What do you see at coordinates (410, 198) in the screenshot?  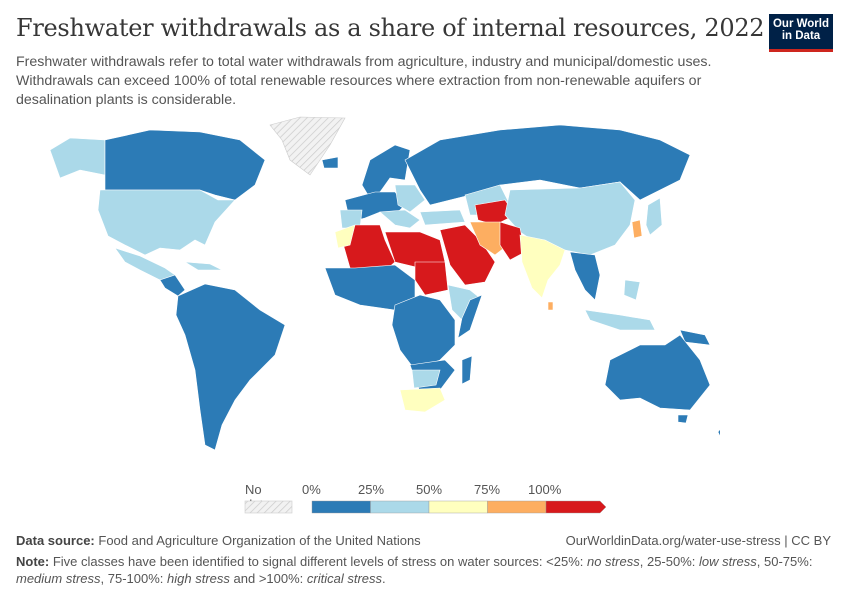 I see `country-region-eastern-europe` at bounding box center [410, 198].